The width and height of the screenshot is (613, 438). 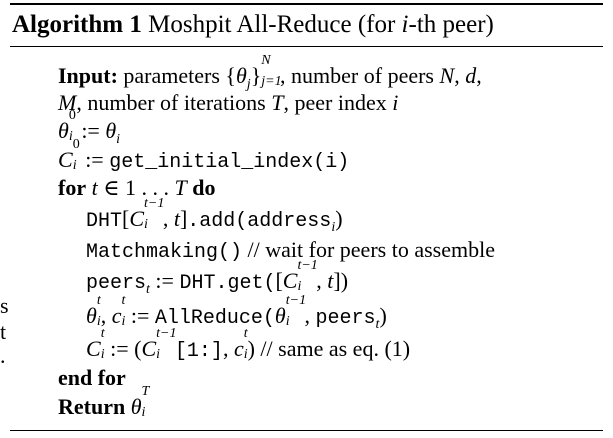 What do you see at coordinates (104, 221) in the screenshot?
I see `dht-object: DHT` at bounding box center [104, 221].